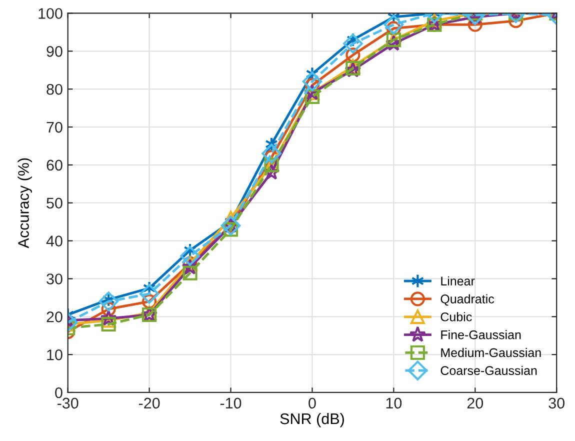 This screenshot has width=575, height=441. I want to click on x-tick-label: -20, so click(149, 403).